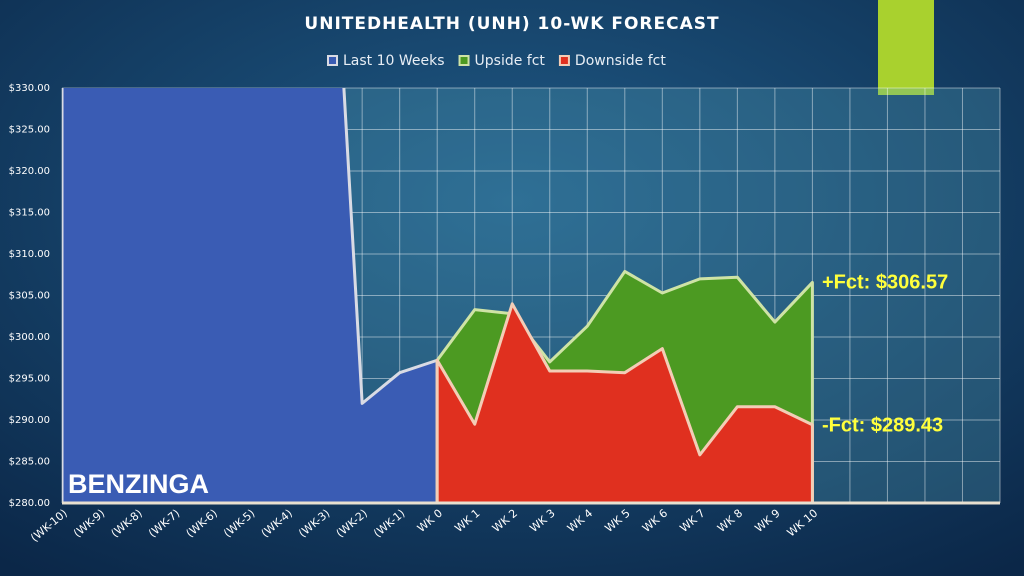  What do you see at coordinates (29, 254) in the screenshot?
I see `y-tick-label: $310.00` at bounding box center [29, 254].